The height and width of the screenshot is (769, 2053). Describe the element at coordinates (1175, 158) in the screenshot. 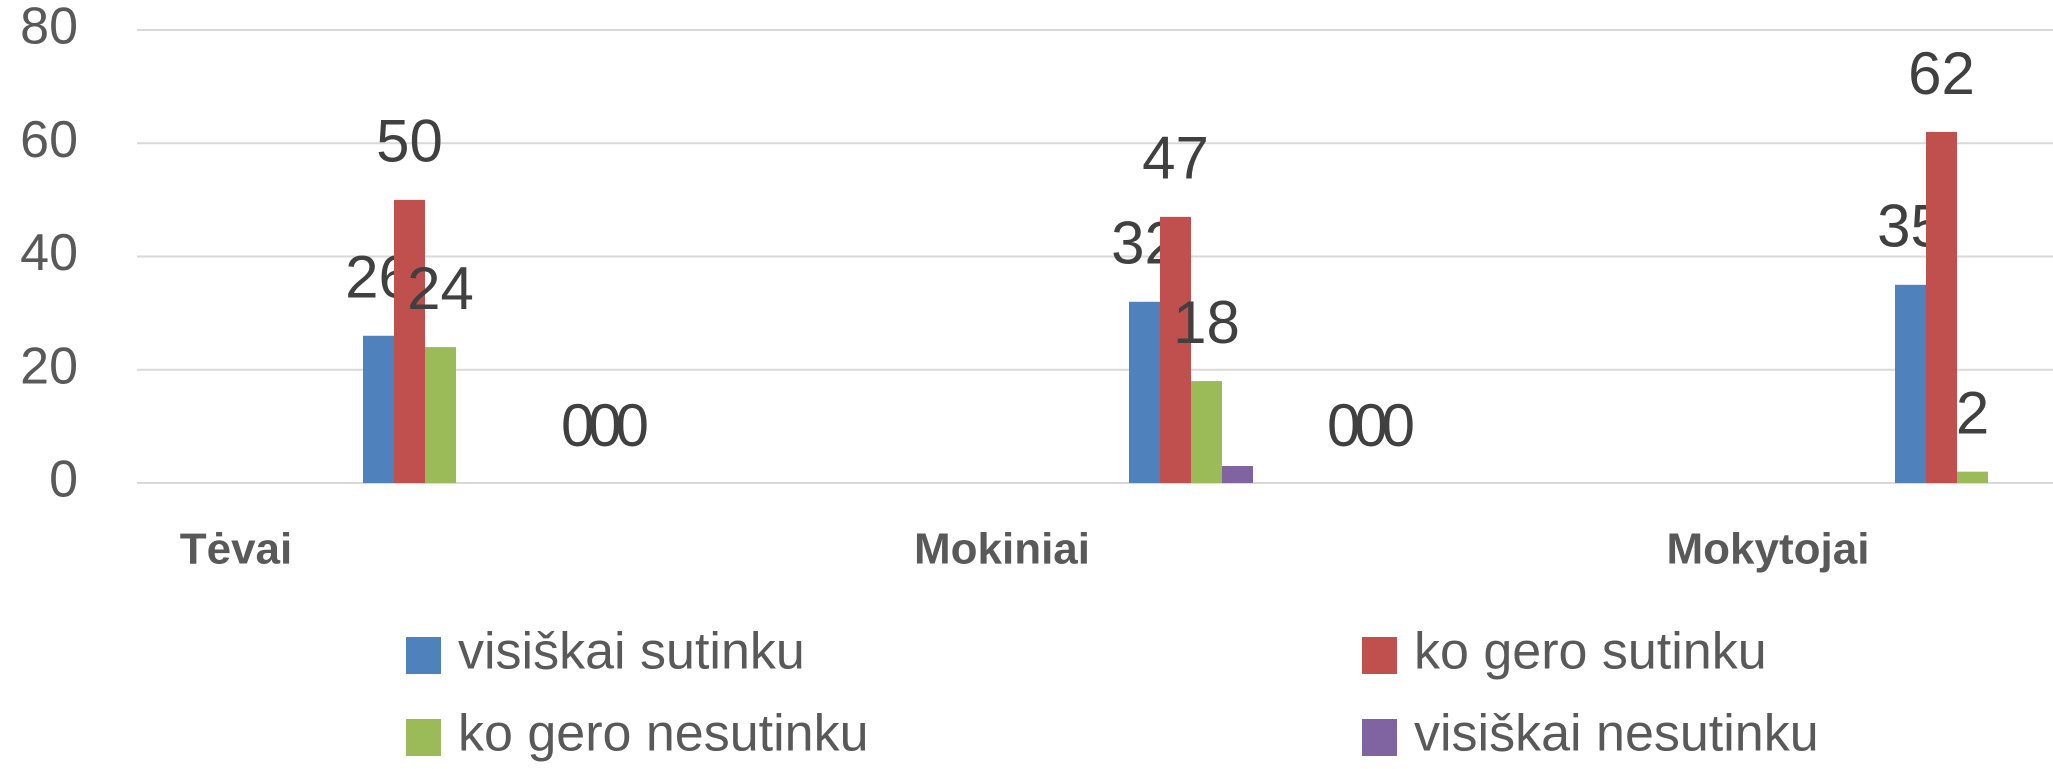

I see `data-label: 47` at that location.